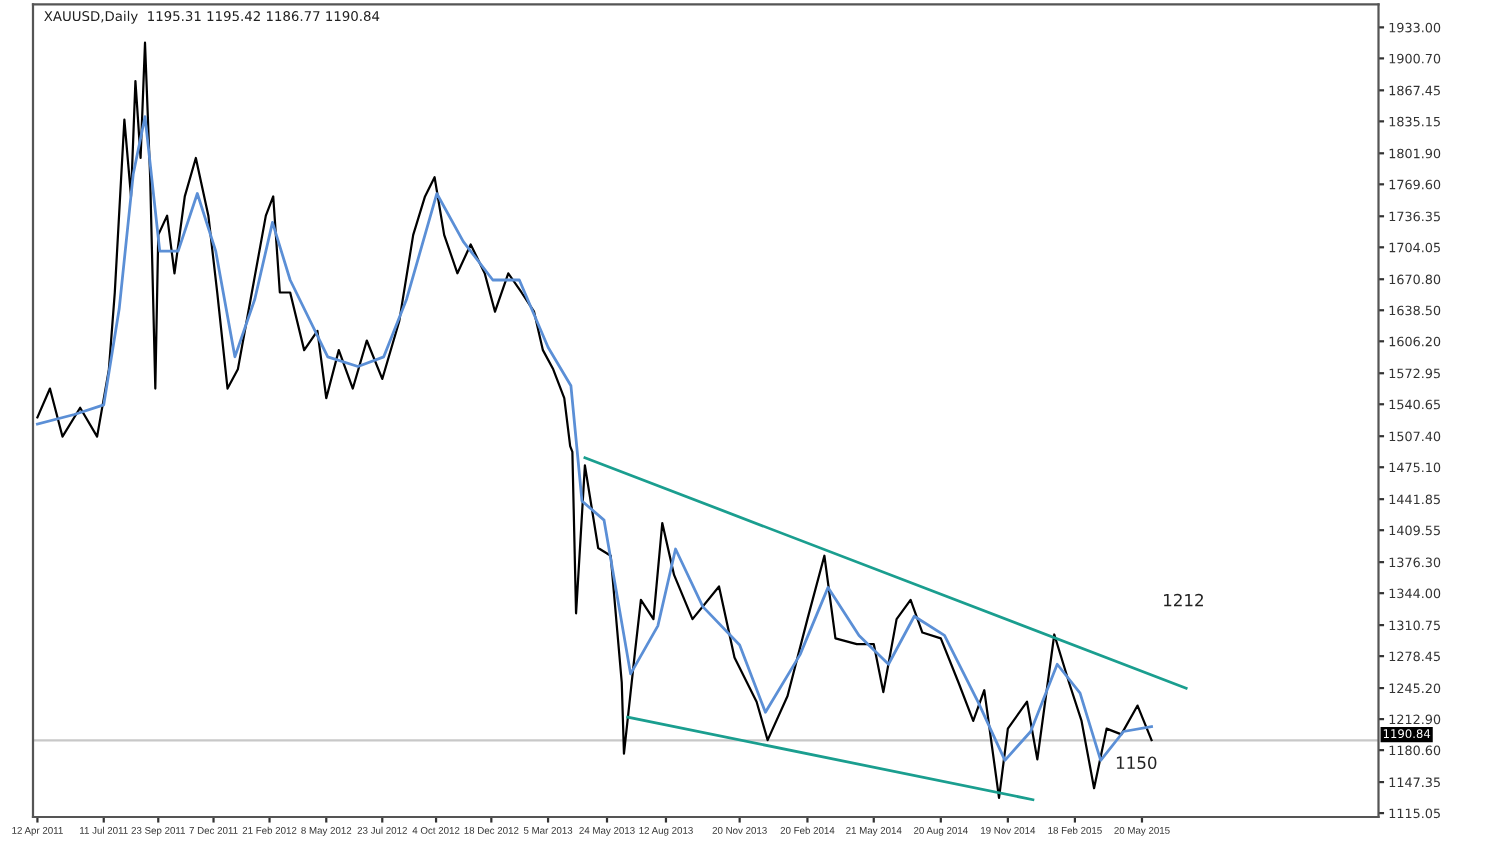 The width and height of the screenshot is (1500, 860). Describe the element at coordinates (1183, 600) in the screenshot. I see `annotation: 1212` at that location.